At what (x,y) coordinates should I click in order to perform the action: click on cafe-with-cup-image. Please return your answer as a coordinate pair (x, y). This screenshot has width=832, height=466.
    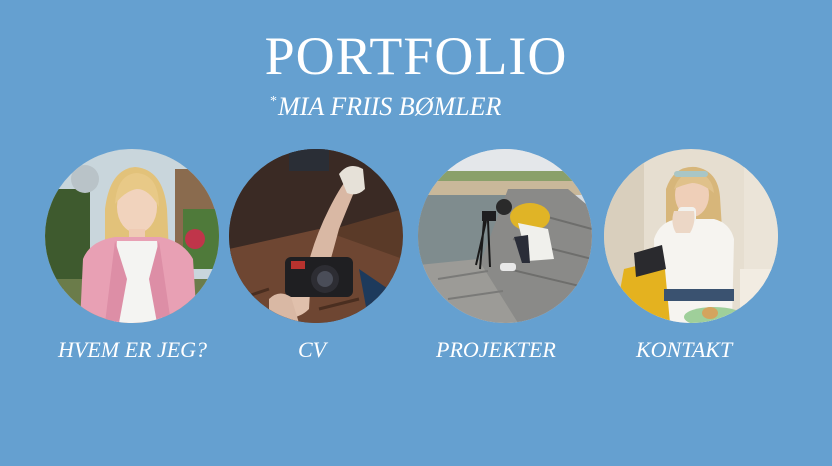
    Looking at the image, I should click on (691, 236).